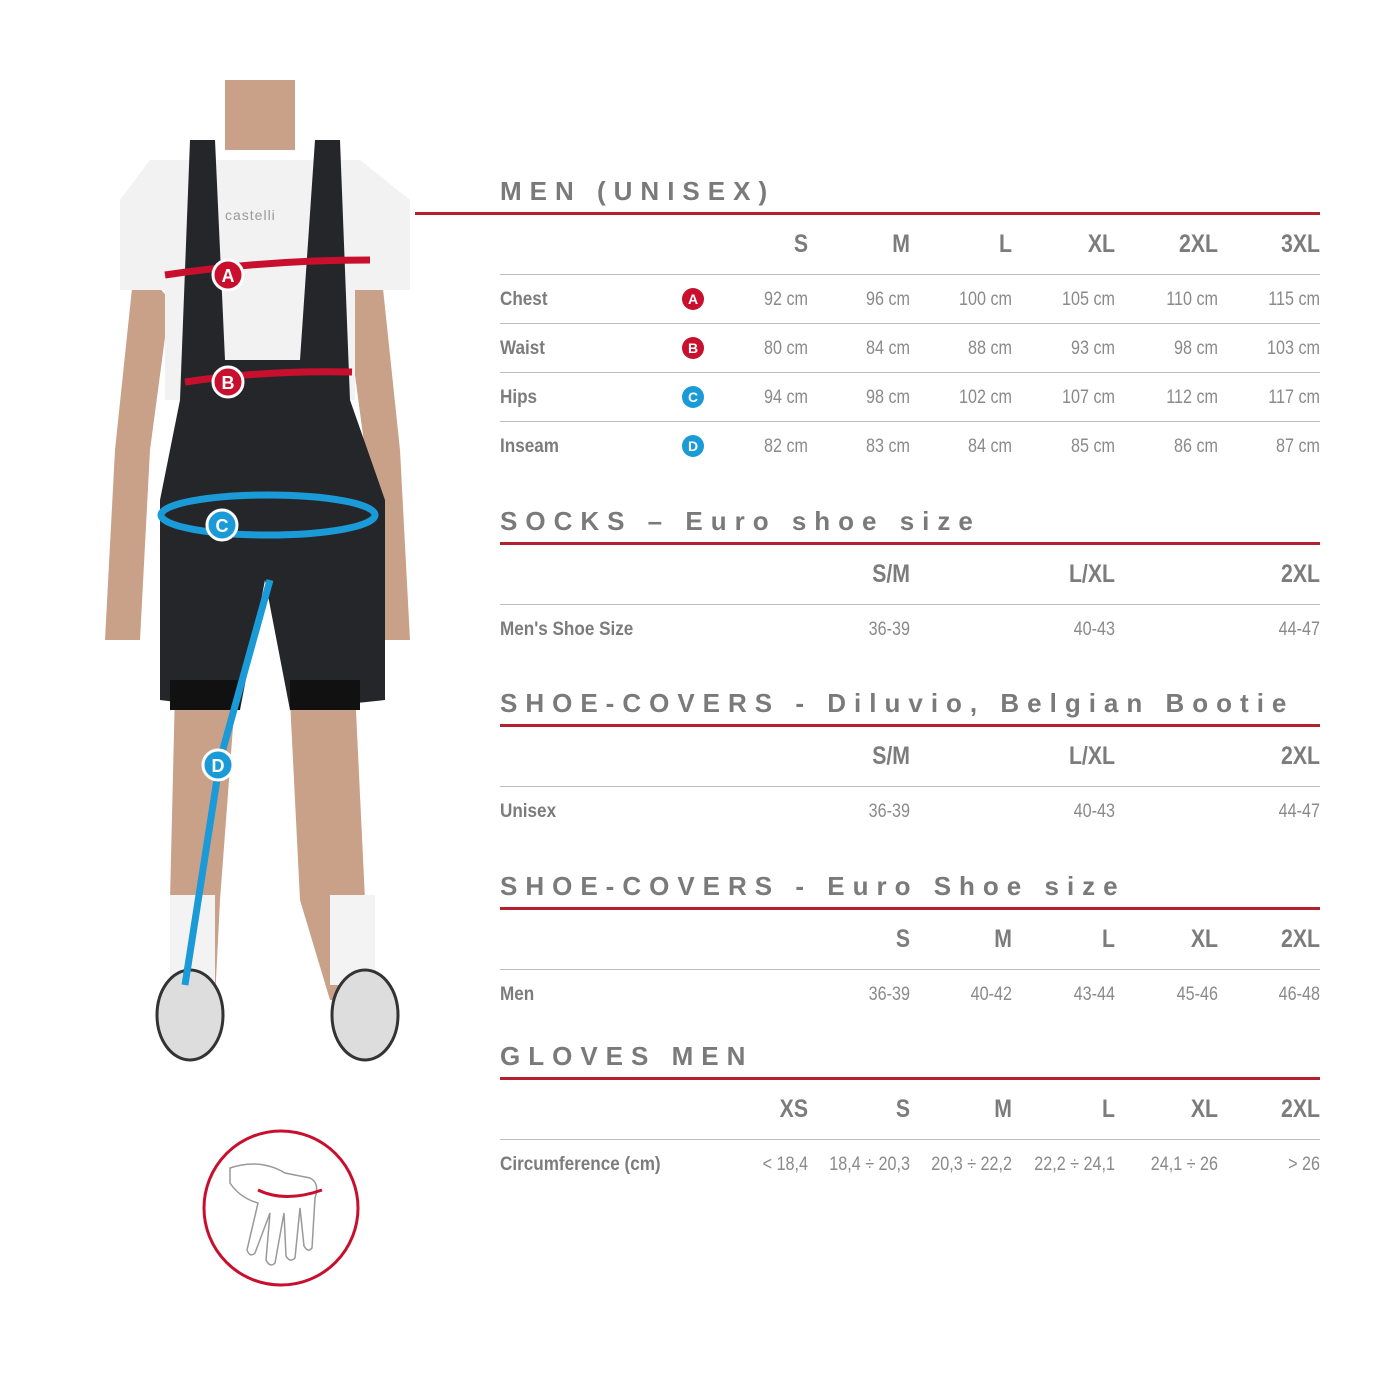  Describe the element at coordinates (1299, 994) in the screenshot. I see `size-value: 46-48` at that location.